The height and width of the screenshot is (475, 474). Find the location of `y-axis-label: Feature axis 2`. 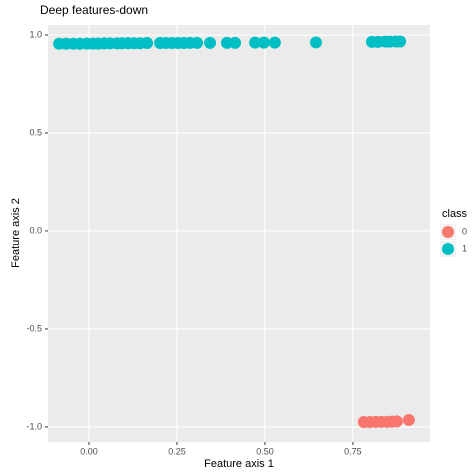

y-axis-label: Feature axis 2 is located at coordinates (16, 233).